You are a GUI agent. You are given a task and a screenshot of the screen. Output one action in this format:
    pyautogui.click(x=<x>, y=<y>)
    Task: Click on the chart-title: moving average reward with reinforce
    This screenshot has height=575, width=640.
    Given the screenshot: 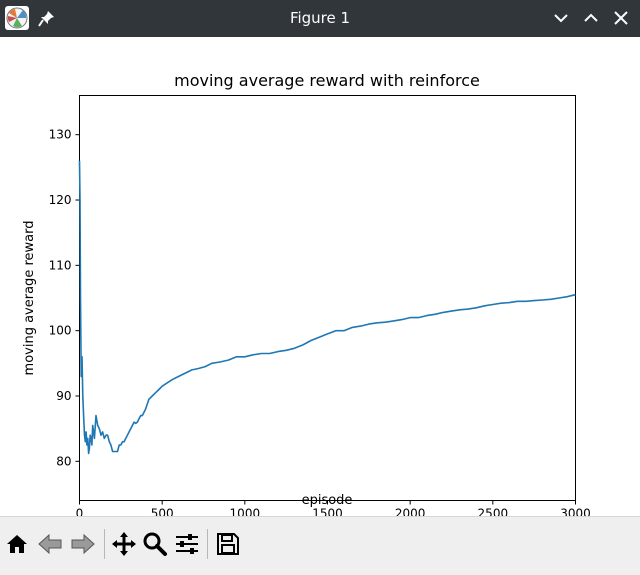 What is the action you would take?
    pyautogui.click(x=327, y=80)
    